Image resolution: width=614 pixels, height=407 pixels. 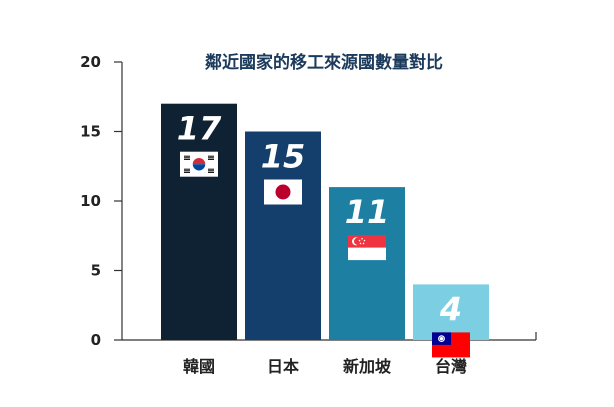 I want to click on south-korea-flag-icon, so click(x=199, y=164).